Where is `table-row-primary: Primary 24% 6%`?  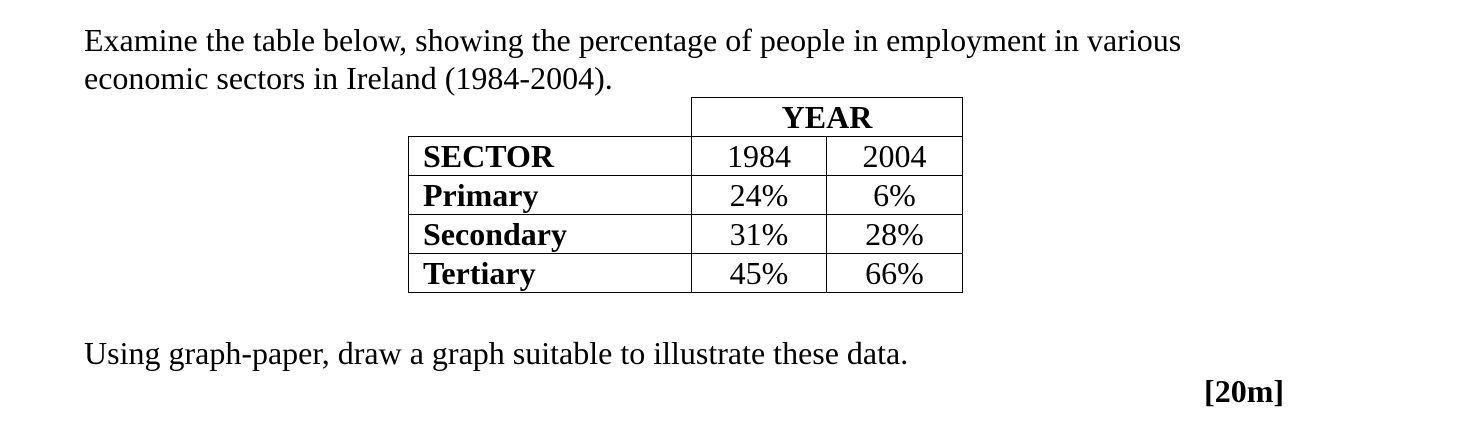
table-row-primary: Primary 24% 6% is located at coordinates (685, 195).